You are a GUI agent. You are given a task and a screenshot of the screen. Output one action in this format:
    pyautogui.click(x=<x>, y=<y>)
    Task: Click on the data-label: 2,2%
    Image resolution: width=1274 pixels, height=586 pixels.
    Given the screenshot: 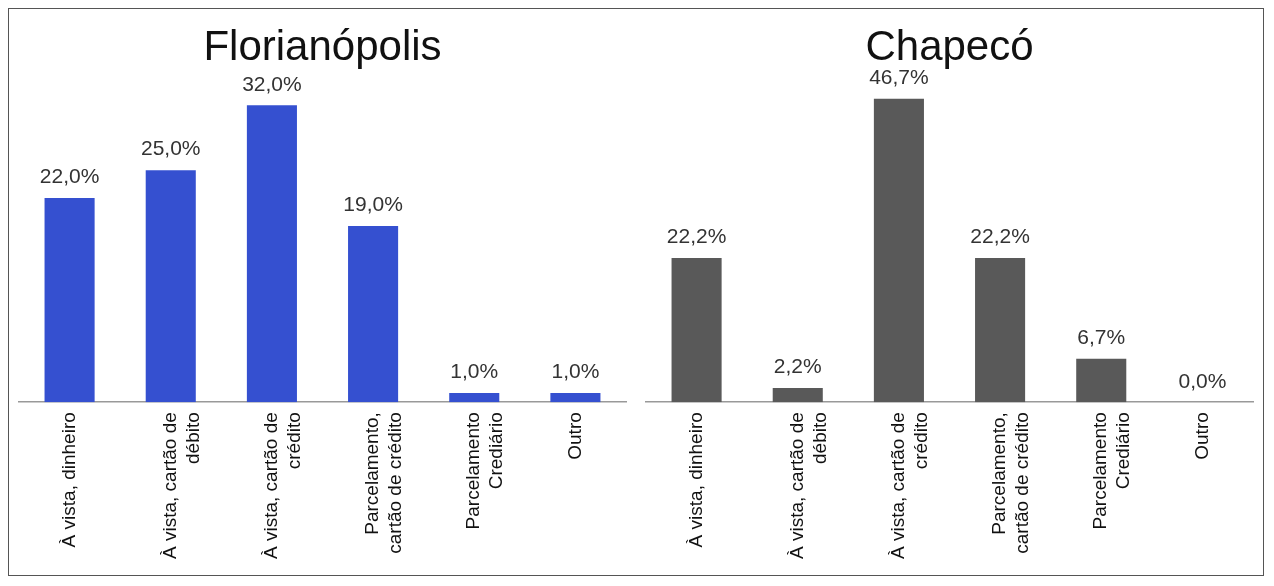 What is the action you would take?
    pyautogui.click(x=797, y=366)
    